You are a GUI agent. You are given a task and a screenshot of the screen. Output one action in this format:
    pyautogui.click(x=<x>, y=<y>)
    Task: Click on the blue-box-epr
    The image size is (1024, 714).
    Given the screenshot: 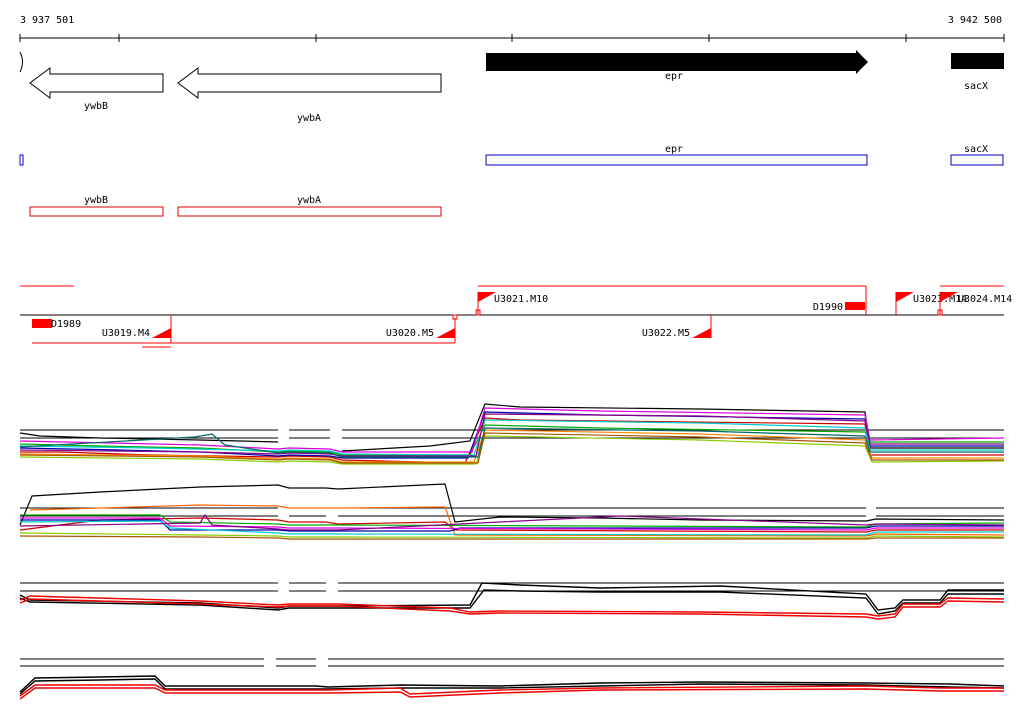 What is the action you would take?
    pyautogui.click(x=676, y=160)
    